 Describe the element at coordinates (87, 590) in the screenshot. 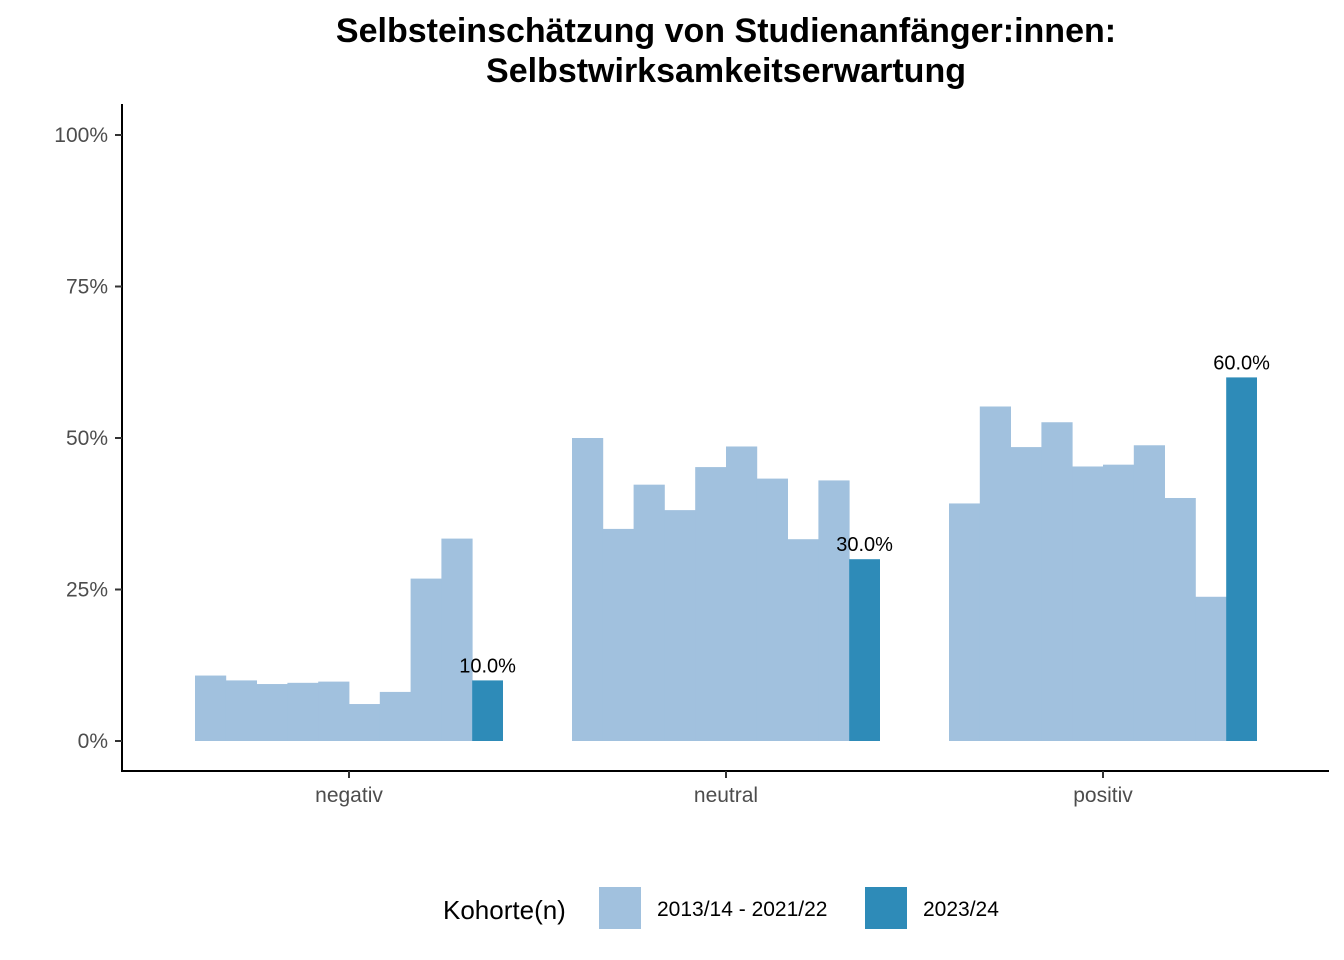

I see `y-tick-label-25: 25%` at that location.